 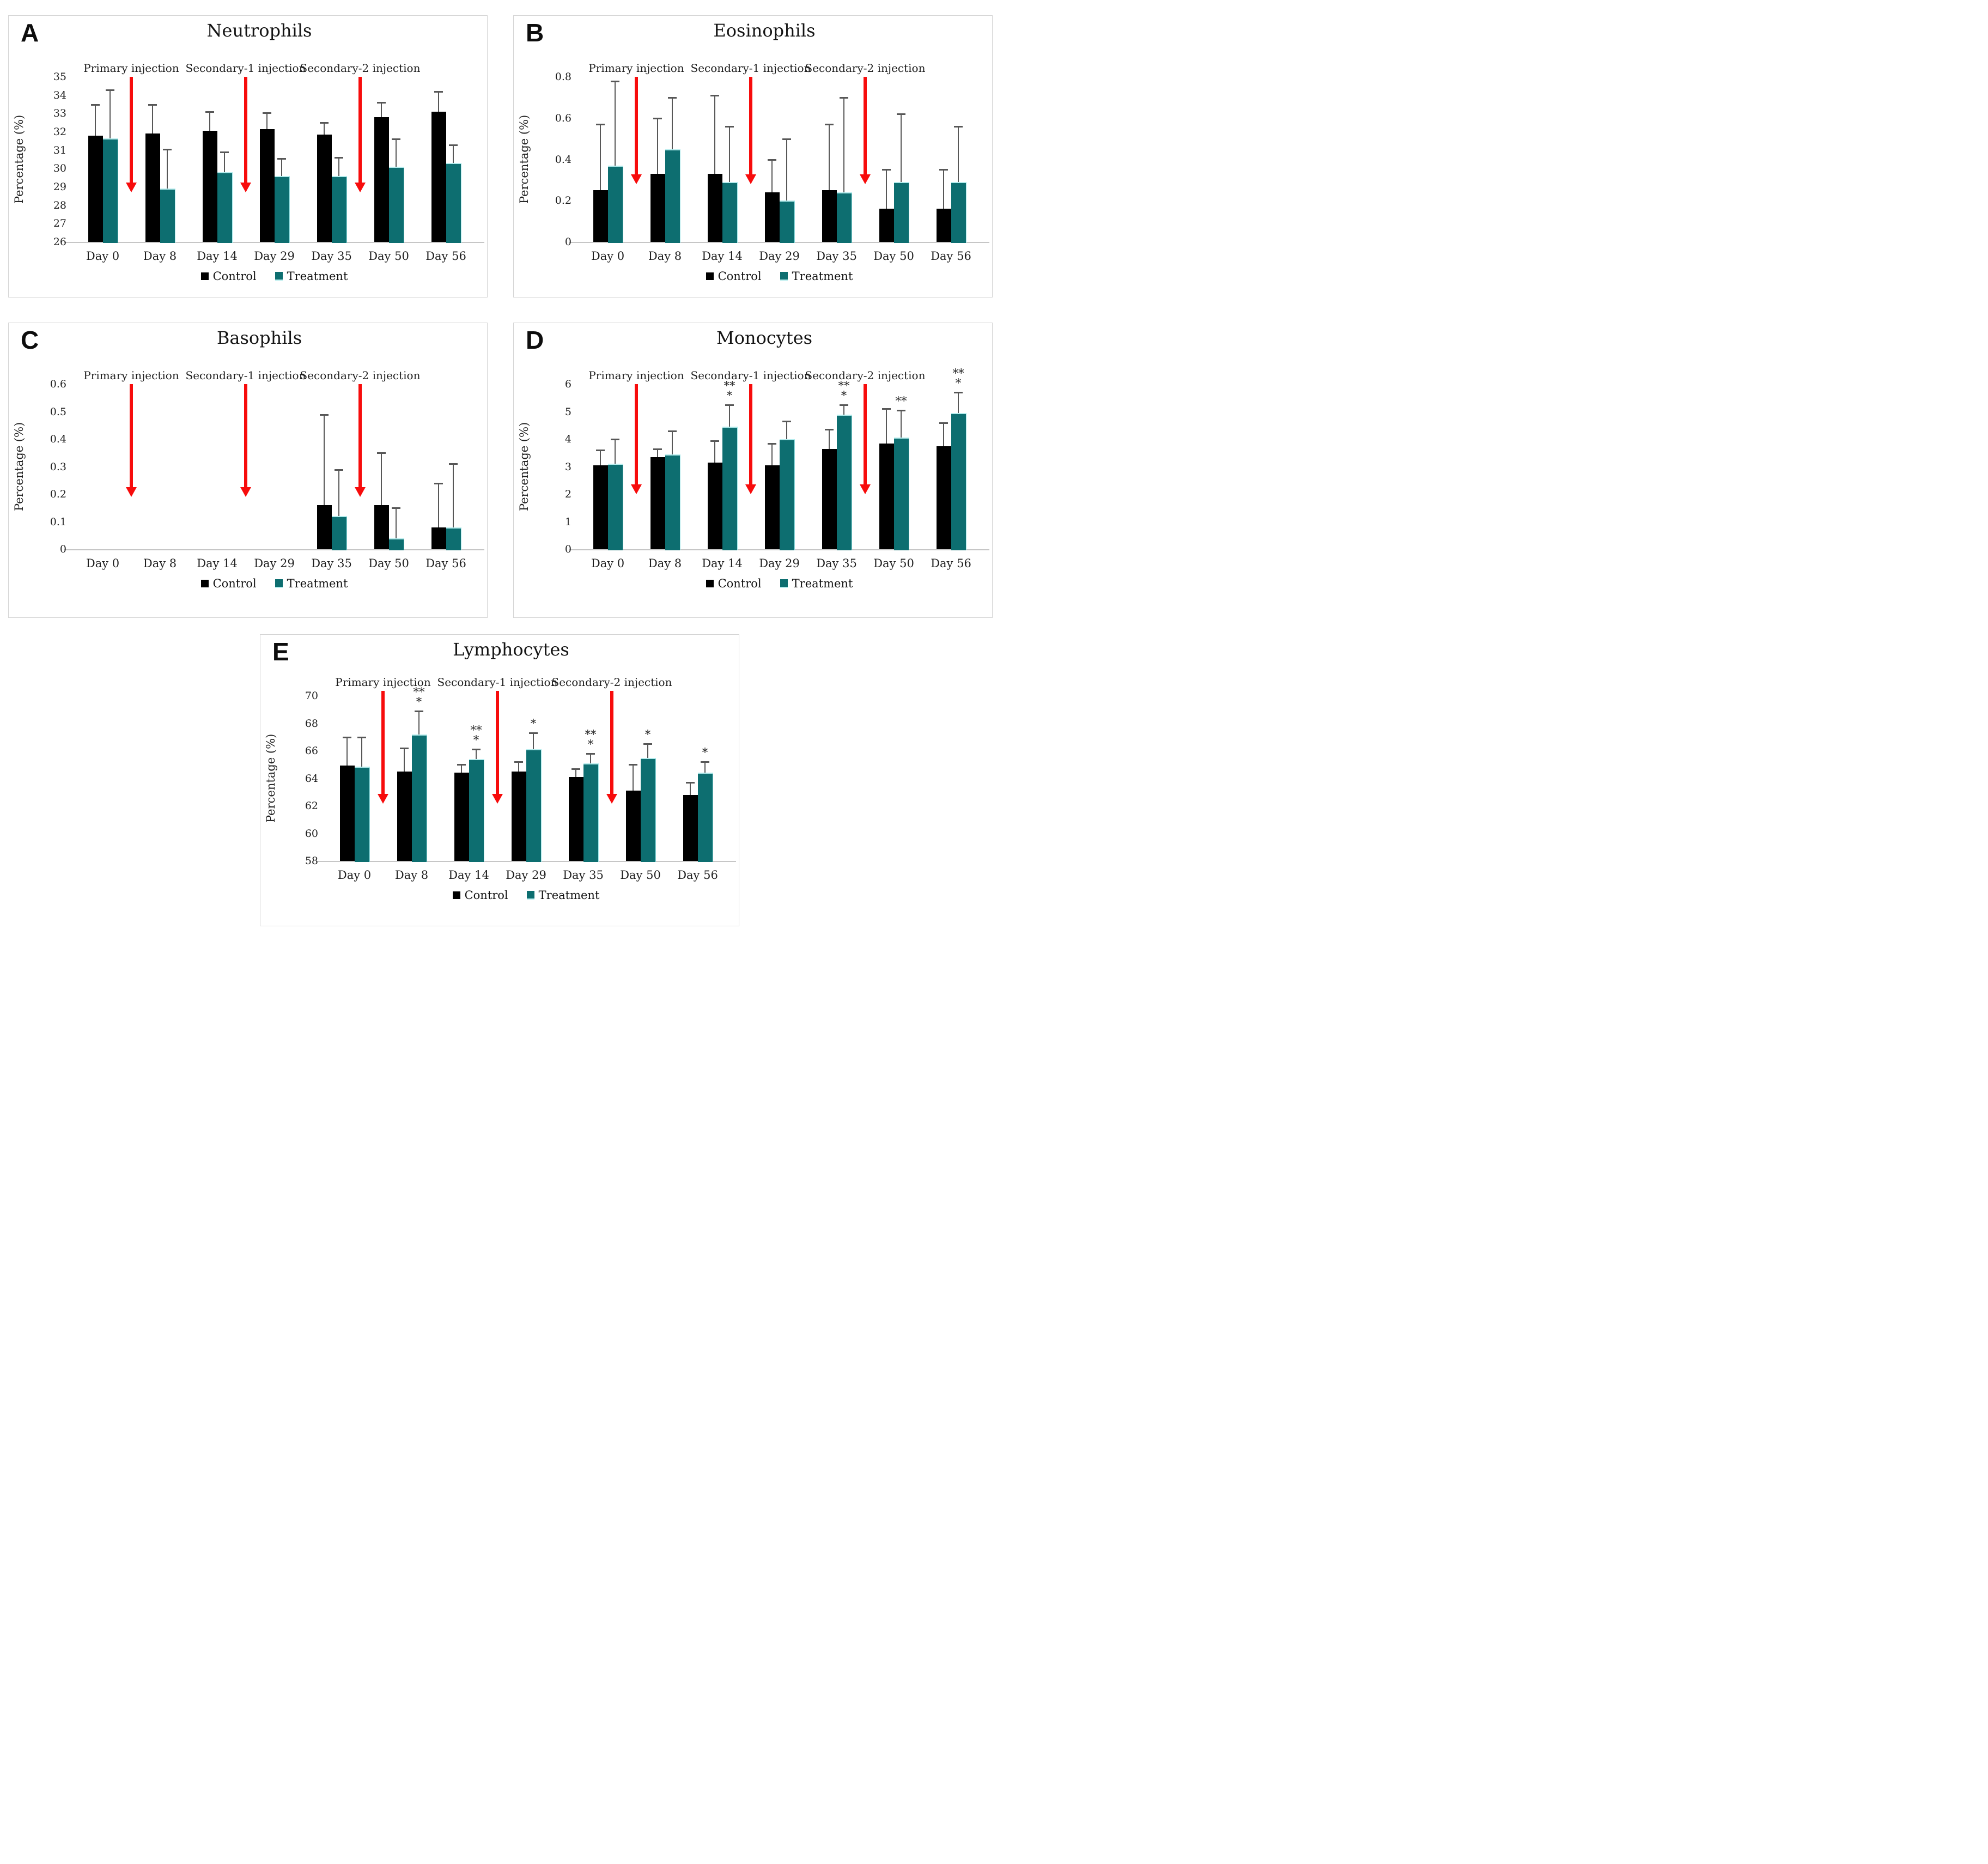 What do you see at coordinates (750, 68) in the screenshot?
I see `injection-label: Secondary-1 injection` at bounding box center [750, 68].